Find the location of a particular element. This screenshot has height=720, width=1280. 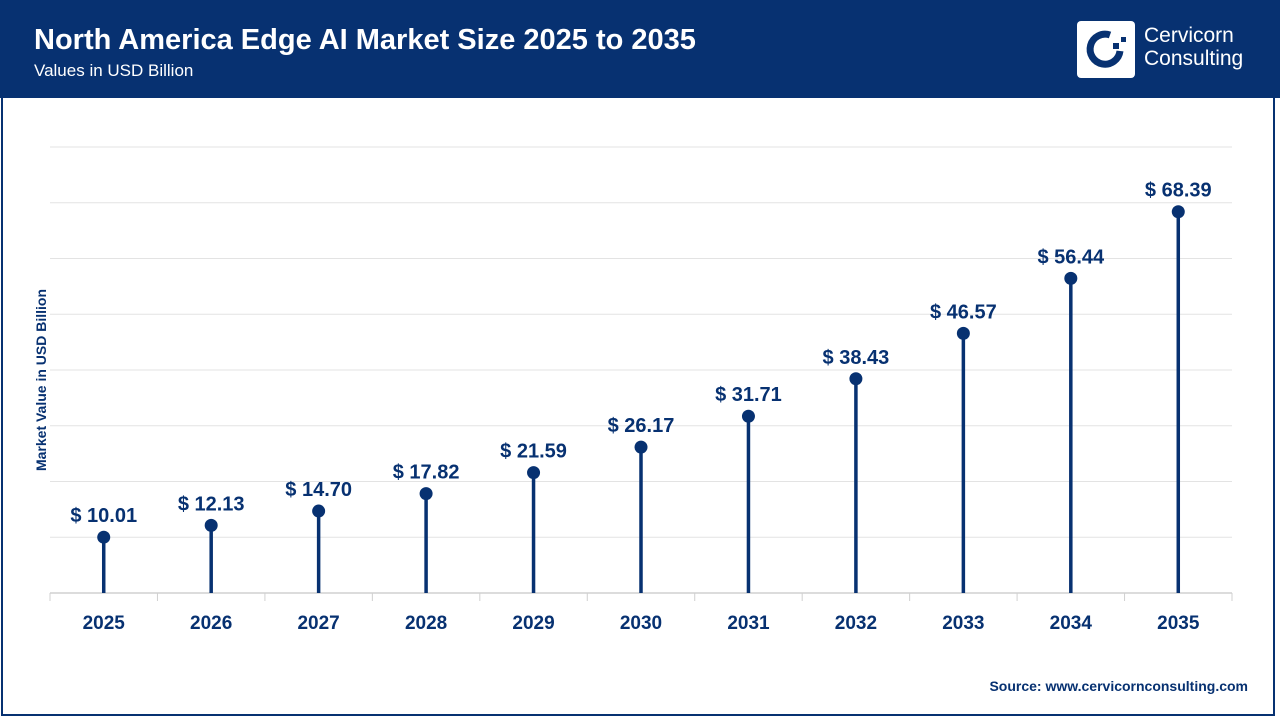

x-tick-label: 2032 is located at coordinates (856, 623).